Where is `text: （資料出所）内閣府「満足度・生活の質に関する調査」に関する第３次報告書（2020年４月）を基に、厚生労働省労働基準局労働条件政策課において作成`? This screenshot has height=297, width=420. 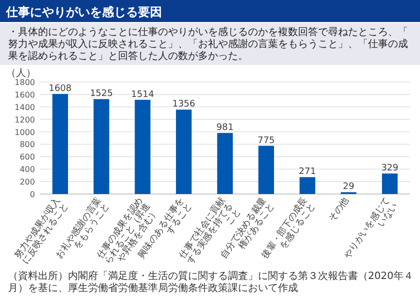
text: （資料出所）内閣府「満足度・生活の質に関する調査」に関する第３次報告書（2020年４月）を基に、厚生労働省労働基準局労働条件政策課において作成 is located at coordinates (211, 282).